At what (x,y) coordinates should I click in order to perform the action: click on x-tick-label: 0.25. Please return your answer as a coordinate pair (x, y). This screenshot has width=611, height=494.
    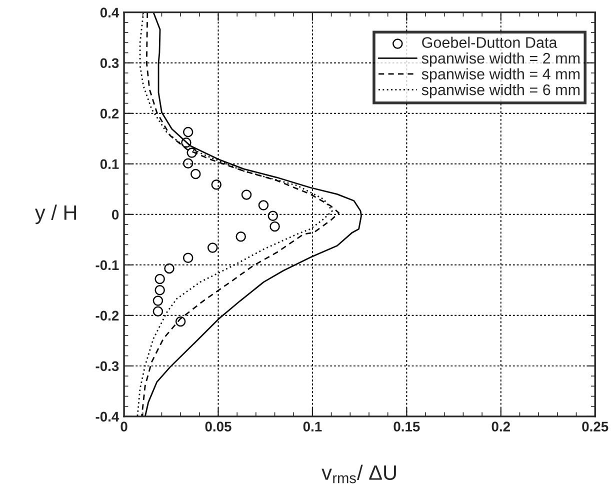
    Looking at the image, I should click on (595, 427).